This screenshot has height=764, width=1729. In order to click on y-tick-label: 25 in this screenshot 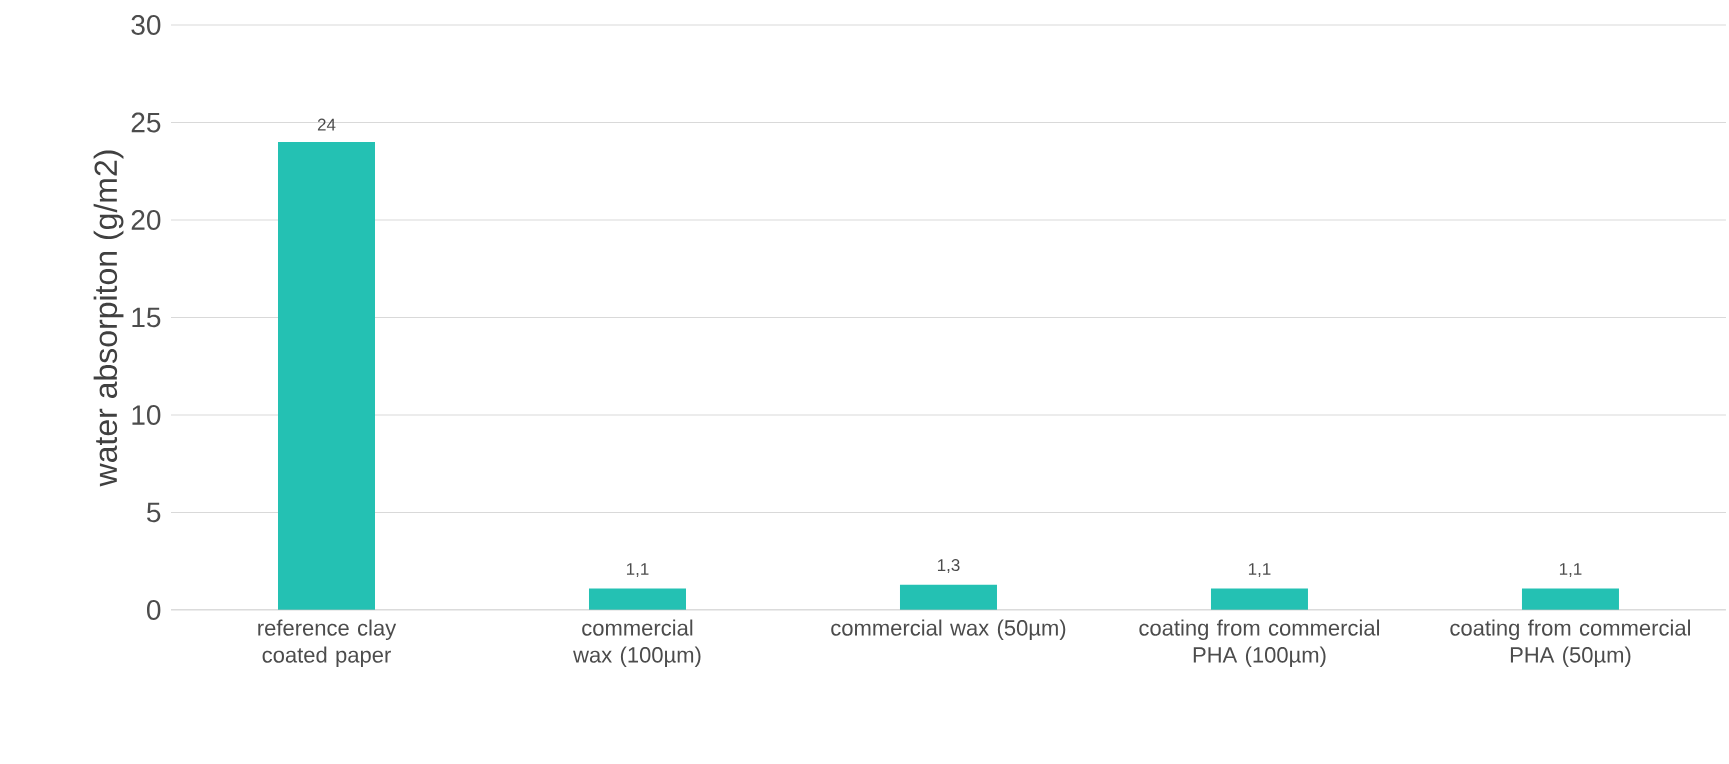, I will do `click(146, 122)`.